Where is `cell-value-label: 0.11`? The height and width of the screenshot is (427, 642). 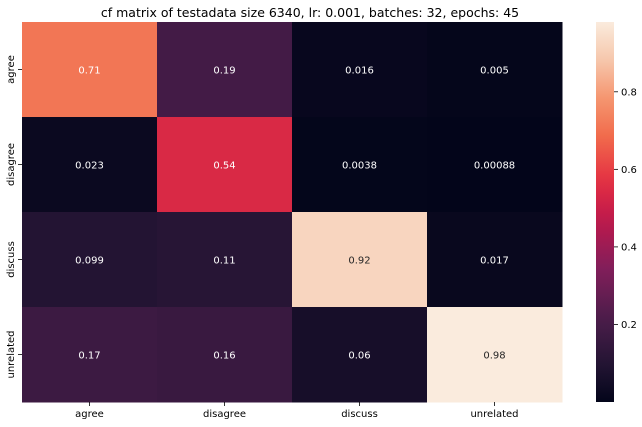
cell-value-label: 0.11 is located at coordinates (224, 261).